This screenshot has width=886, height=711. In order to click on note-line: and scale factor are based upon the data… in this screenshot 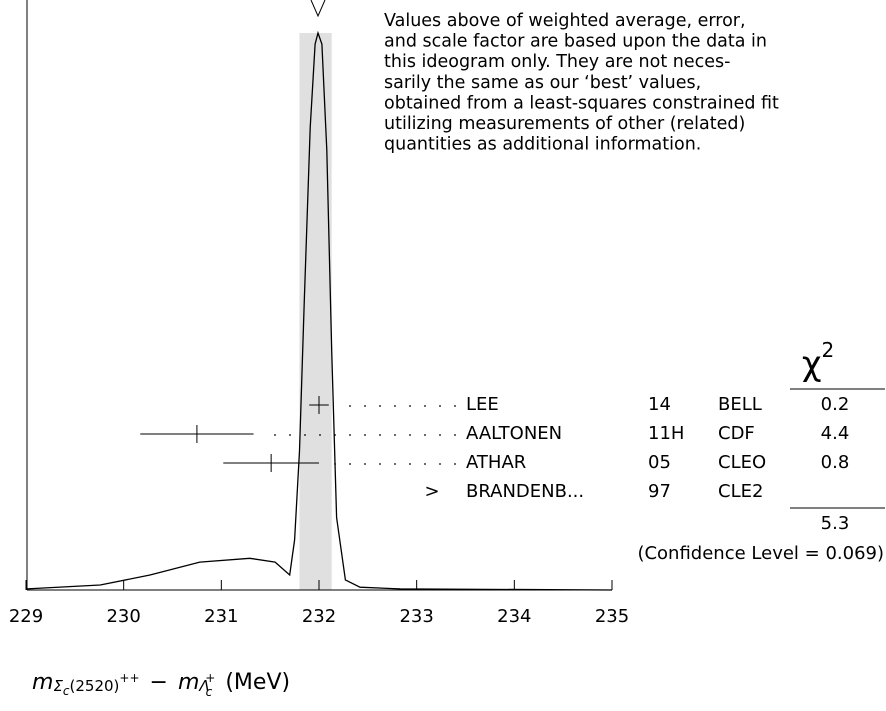, I will do `click(575, 42)`.